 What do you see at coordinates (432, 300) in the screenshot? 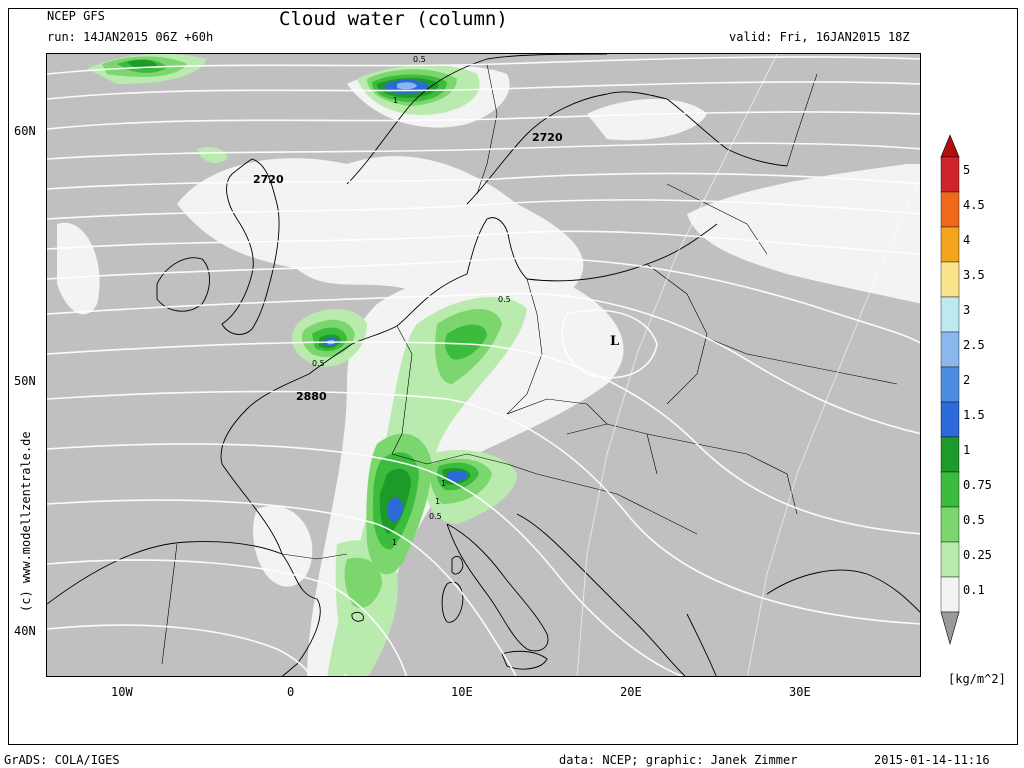
I see `coast-low-countries` at bounding box center [432, 300].